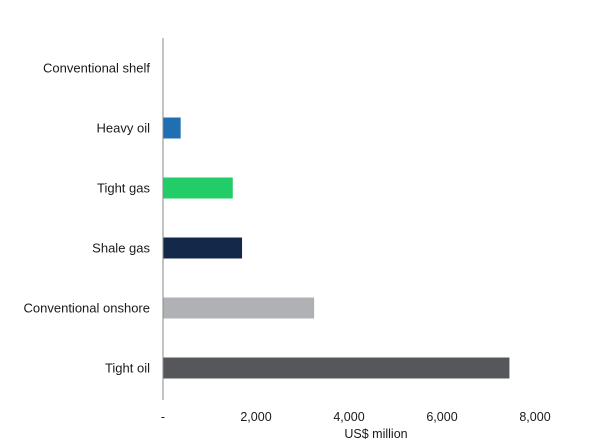  What do you see at coordinates (441, 417) in the screenshot?
I see `x-tick-label: 6,000` at bounding box center [441, 417].